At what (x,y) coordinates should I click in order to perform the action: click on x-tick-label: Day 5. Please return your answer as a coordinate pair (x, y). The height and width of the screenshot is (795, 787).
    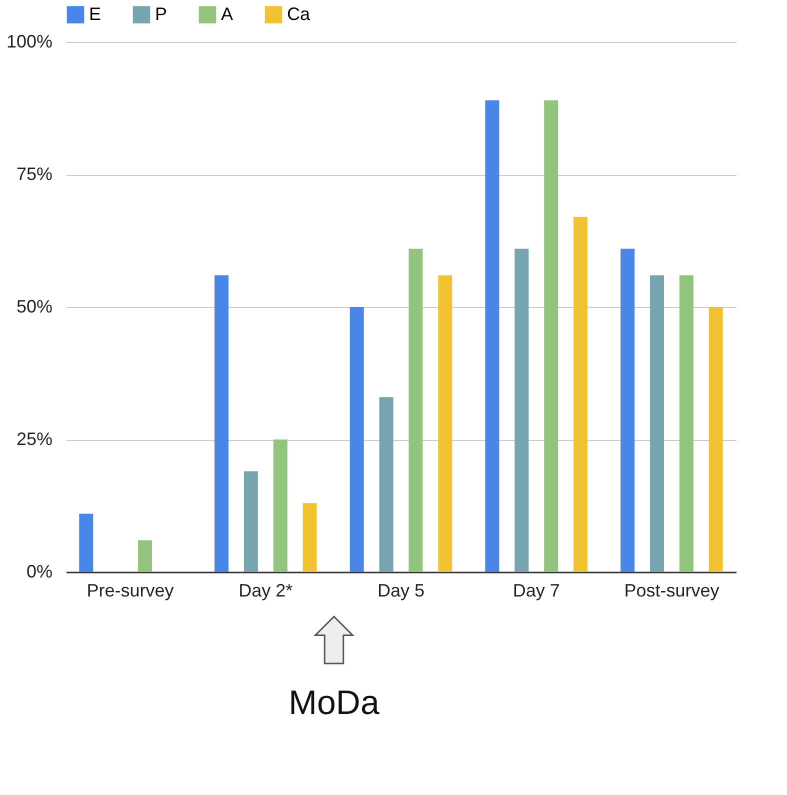
    Looking at the image, I should click on (401, 590).